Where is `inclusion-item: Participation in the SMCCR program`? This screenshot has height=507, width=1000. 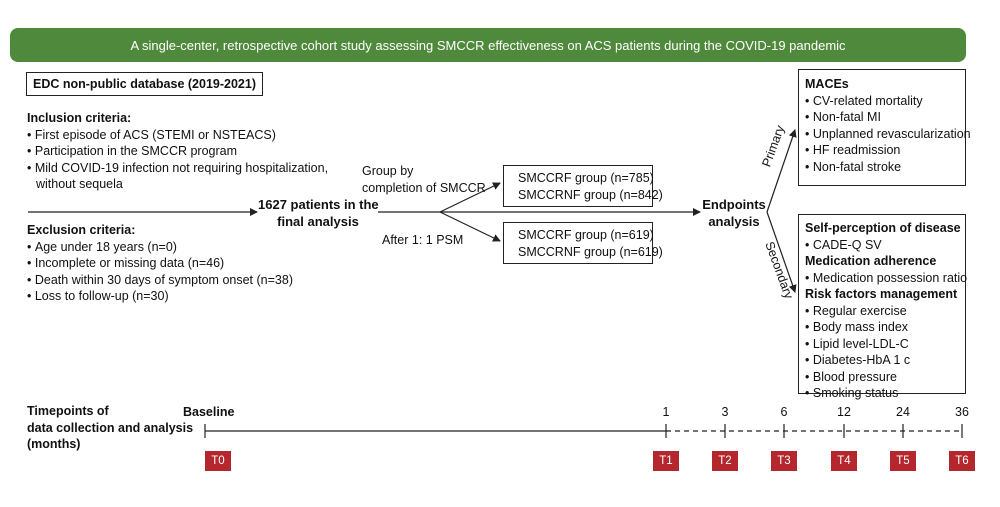 inclusion-item: Participation in the SMCCR program is located at coordinates (177, 151).